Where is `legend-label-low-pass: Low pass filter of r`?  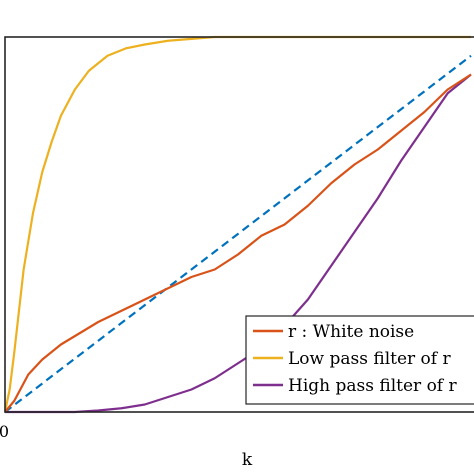 legend-label-low-pass: Low pass filter of r is located at coordinates (369, 359).